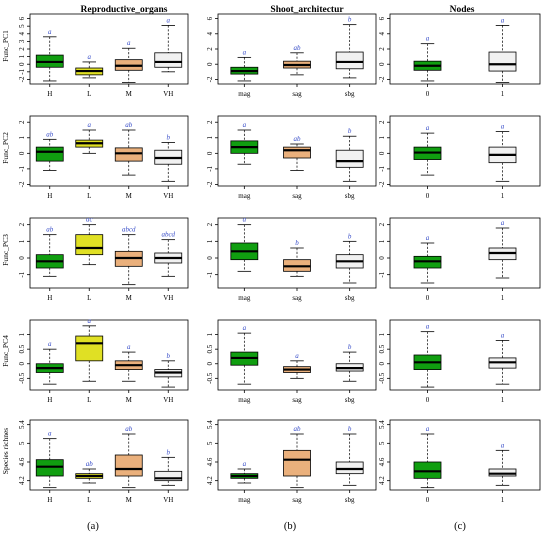  I want to click on boxplot-panel-r0-c2: -2 0 2 4 6 a 0 a 1, so click(459, 55).